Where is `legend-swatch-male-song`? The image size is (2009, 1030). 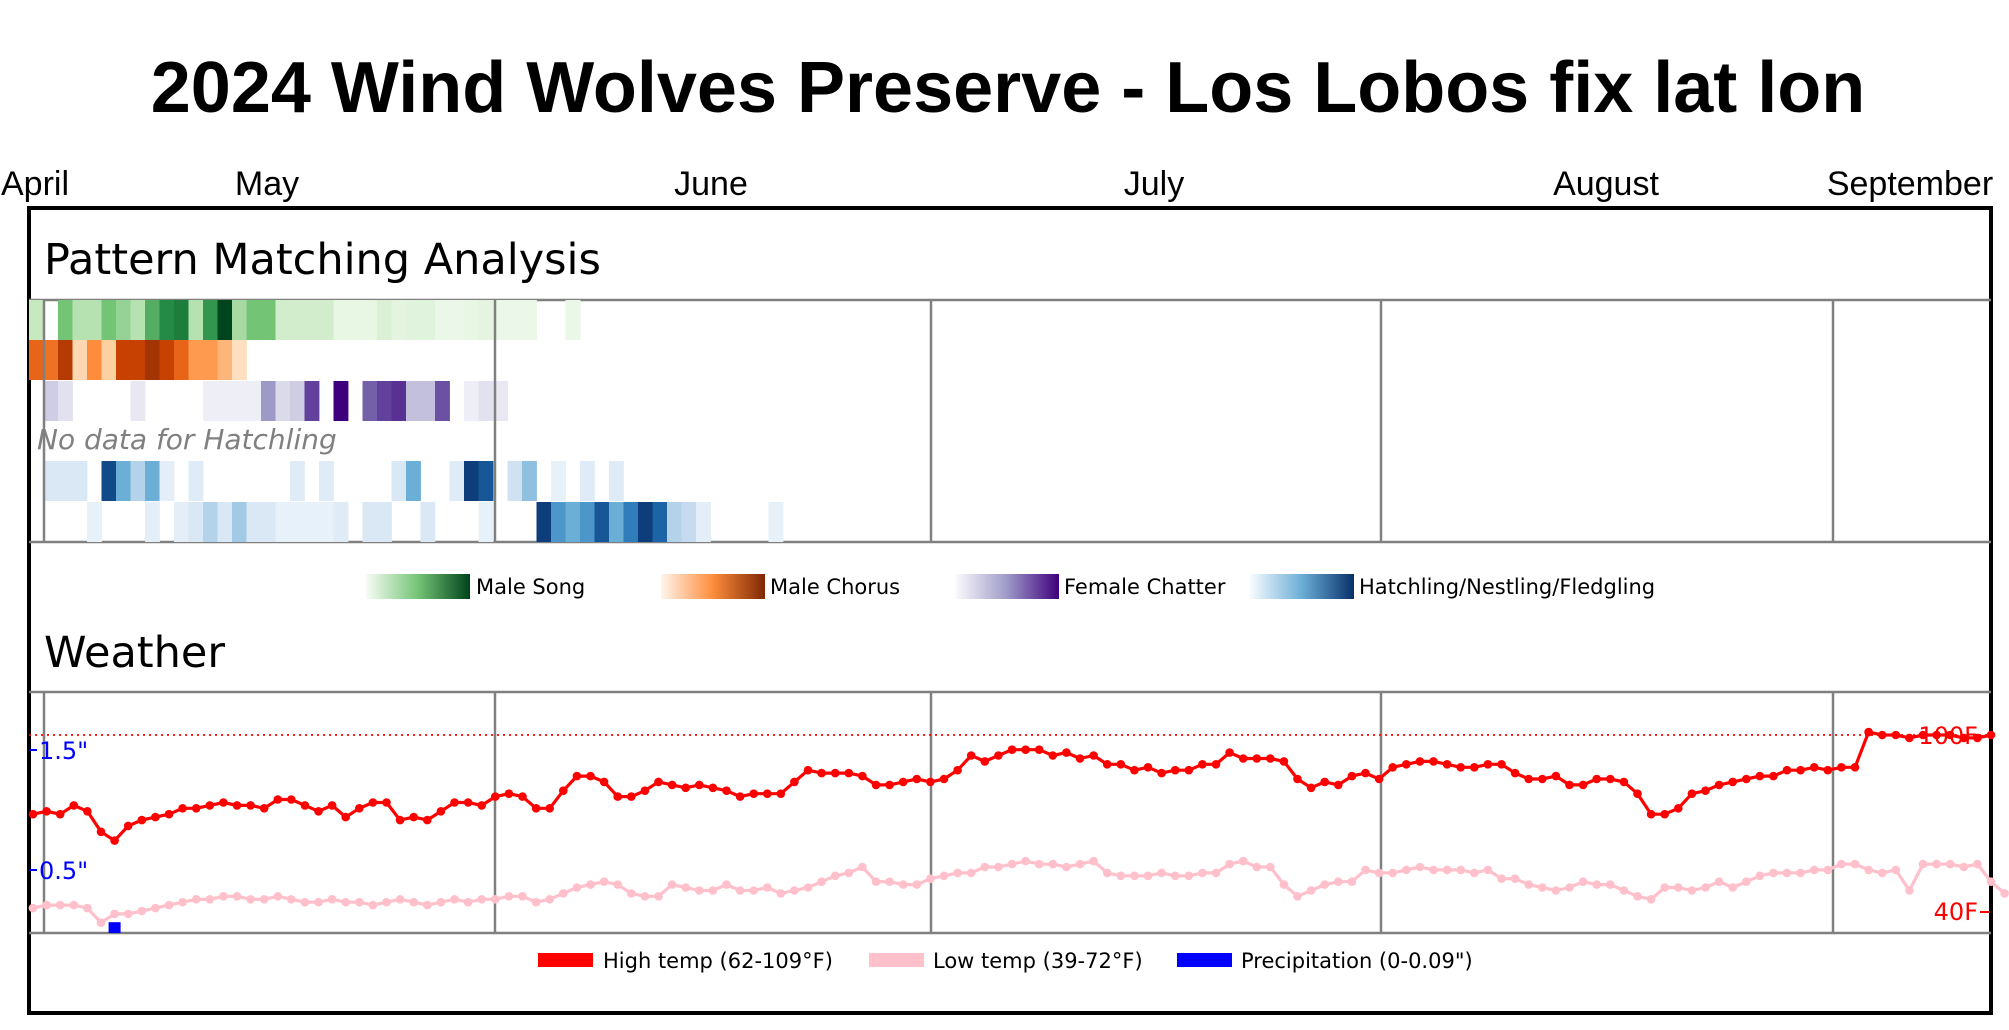
legend-swatch-male-song is located at coordinates (418, 586).